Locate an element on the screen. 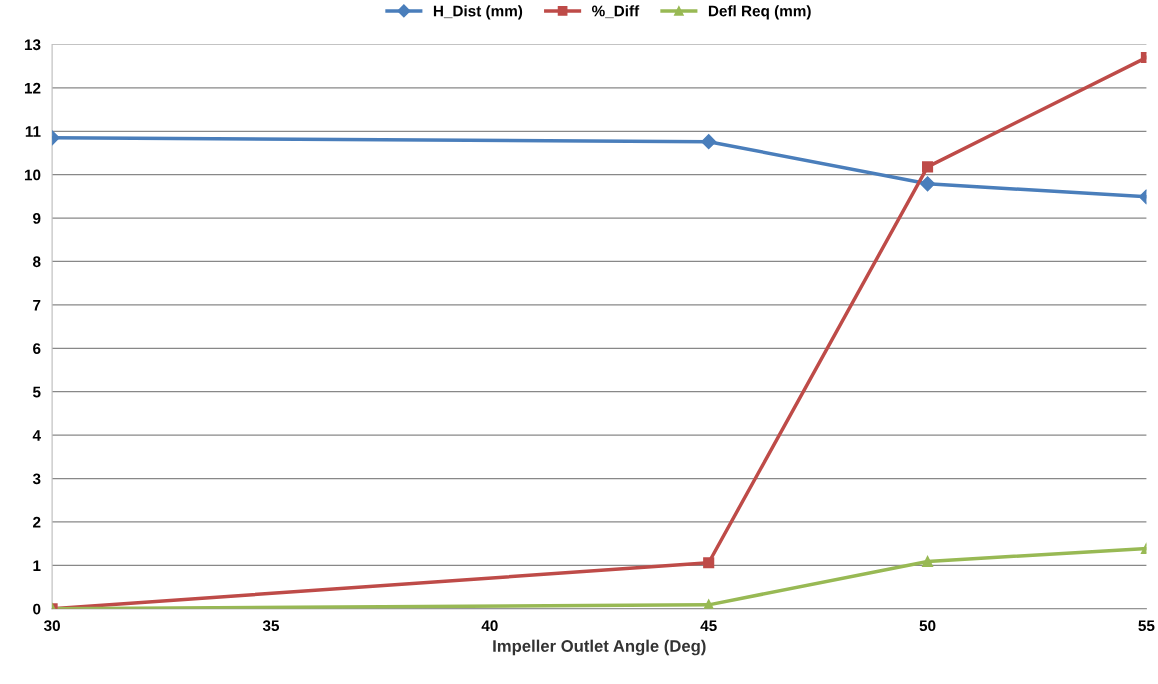 This screenshot has width=1158, height=684. y-tick-label: 1 is located at coordinates (37, 565).